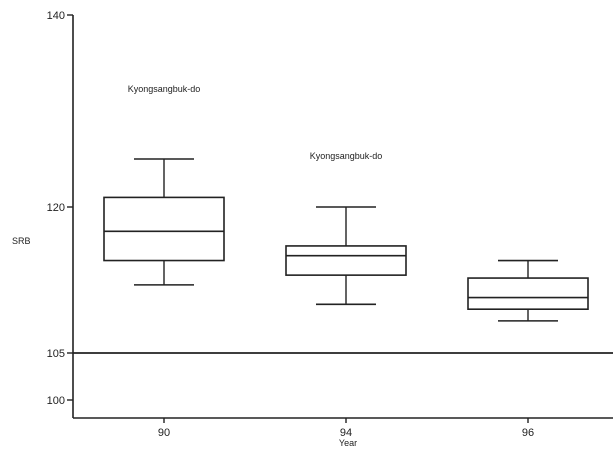 Image resolution: width=613 pixels, height=453 pixels. I want to click on x-tick-label: 94, so click(346, 433).